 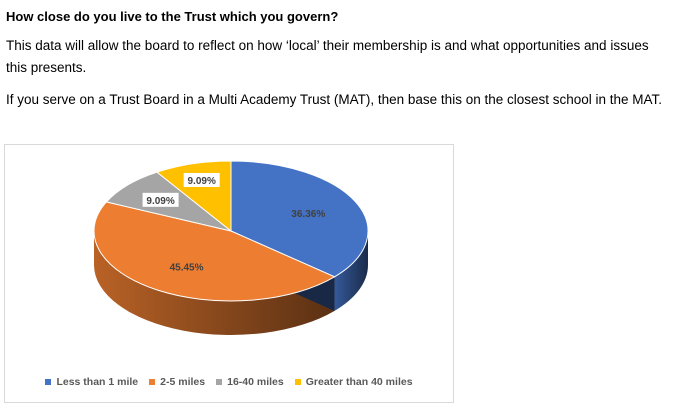 I want to click on data-label-greater-than-40-miles: 9.09%, so click(x=201, y=181).